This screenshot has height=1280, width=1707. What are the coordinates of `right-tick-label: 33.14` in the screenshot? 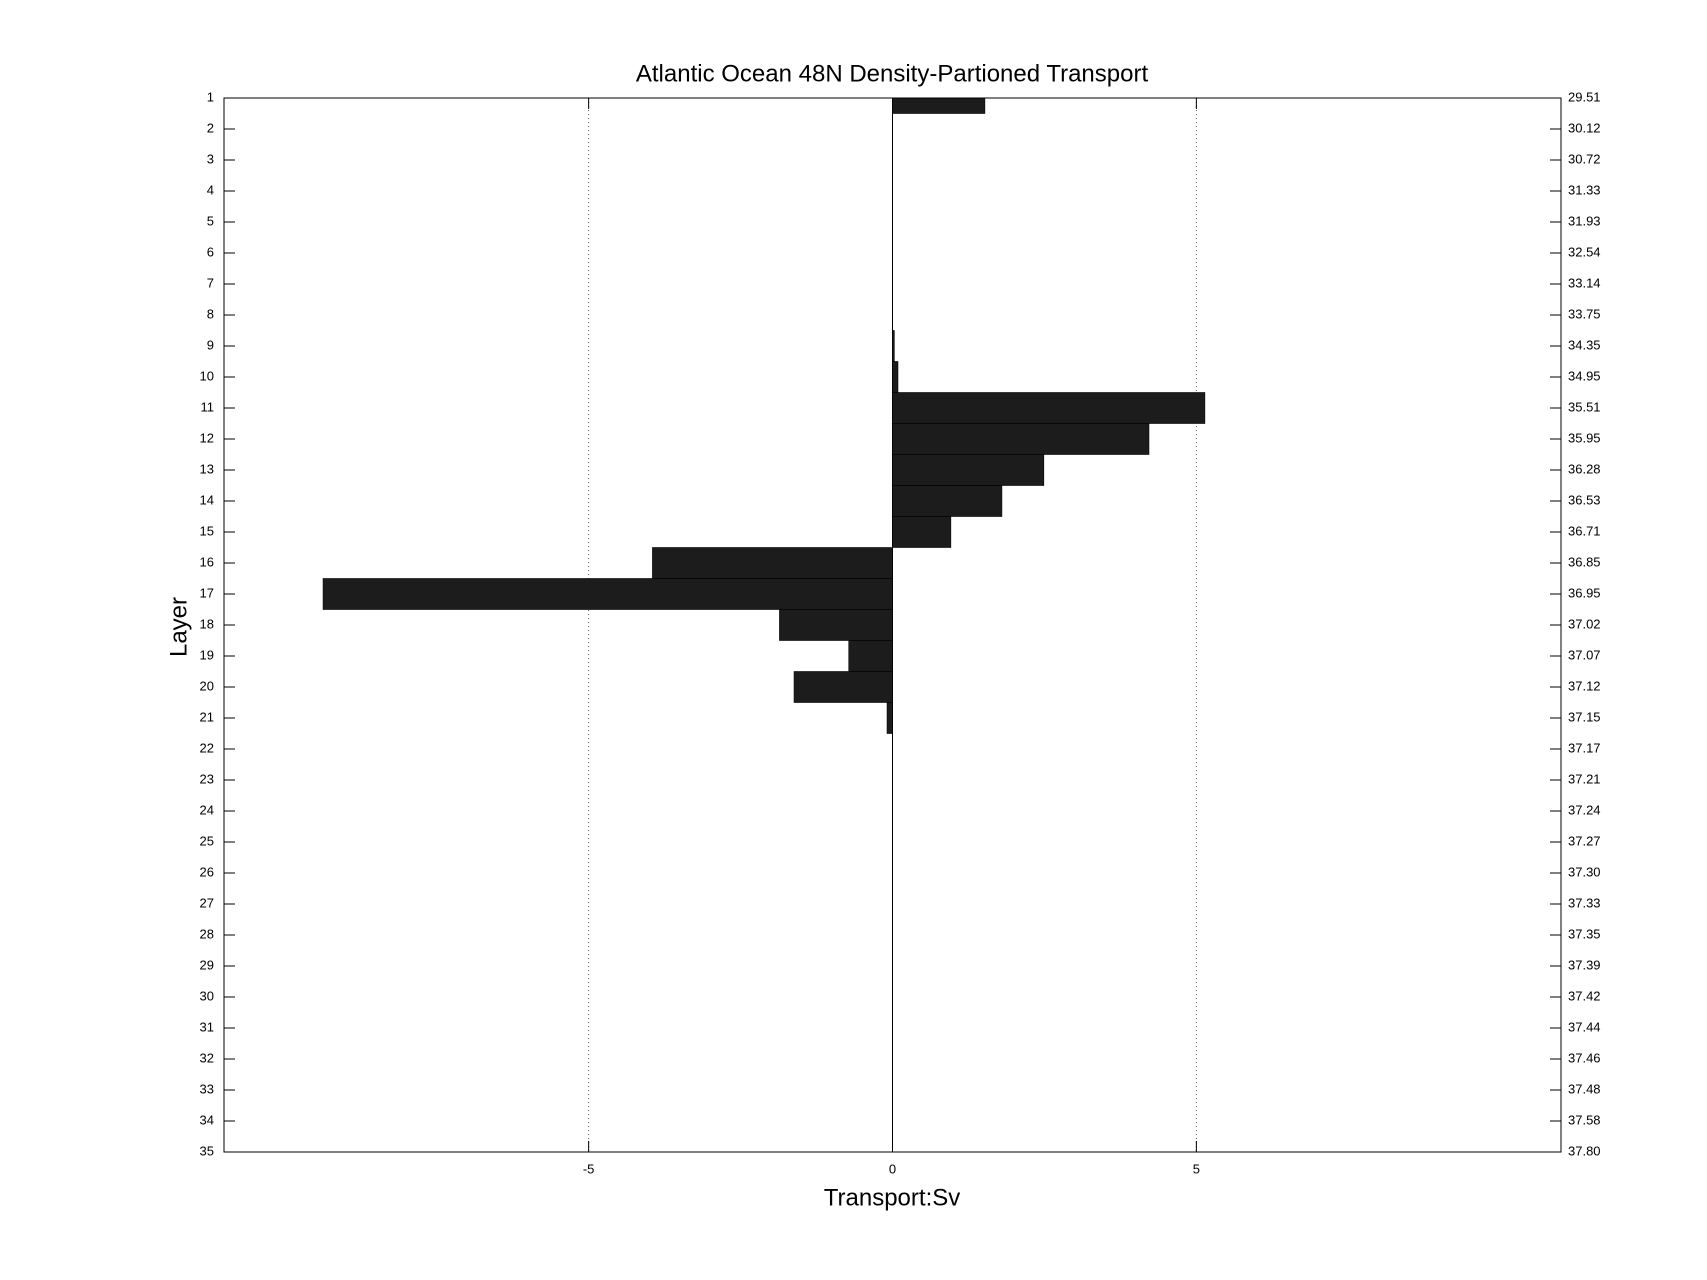 It's located at (1584, 282).